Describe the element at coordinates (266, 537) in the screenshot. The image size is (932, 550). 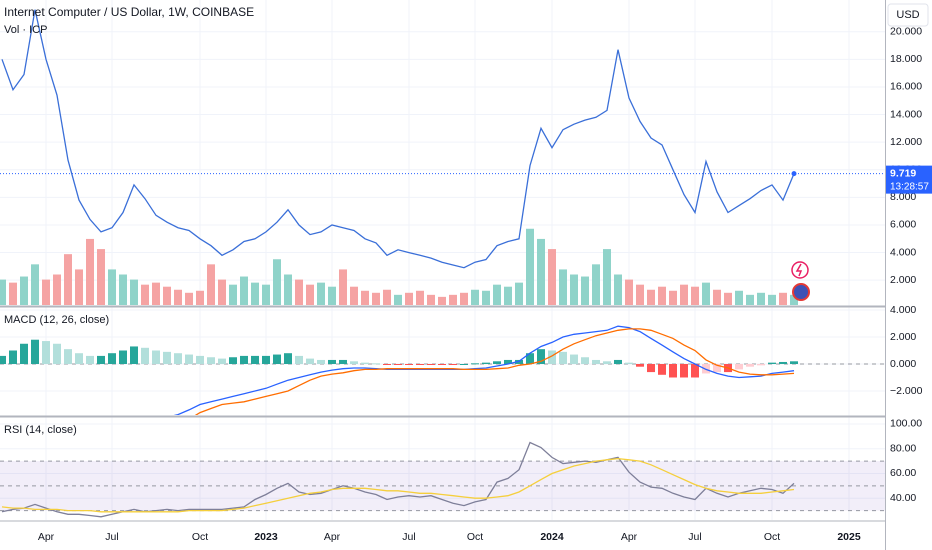
I see `x-tick-label: 2023` at that location.